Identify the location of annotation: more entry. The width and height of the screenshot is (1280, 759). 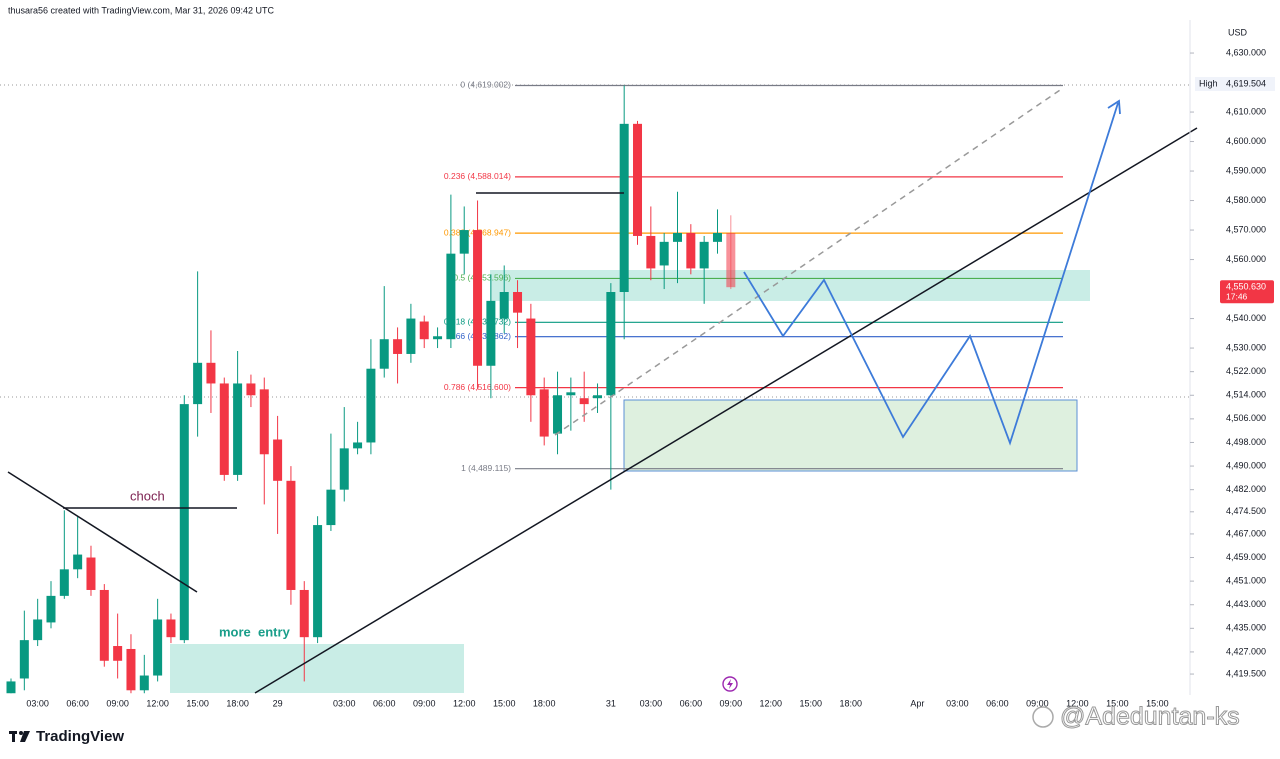
(255, 631).